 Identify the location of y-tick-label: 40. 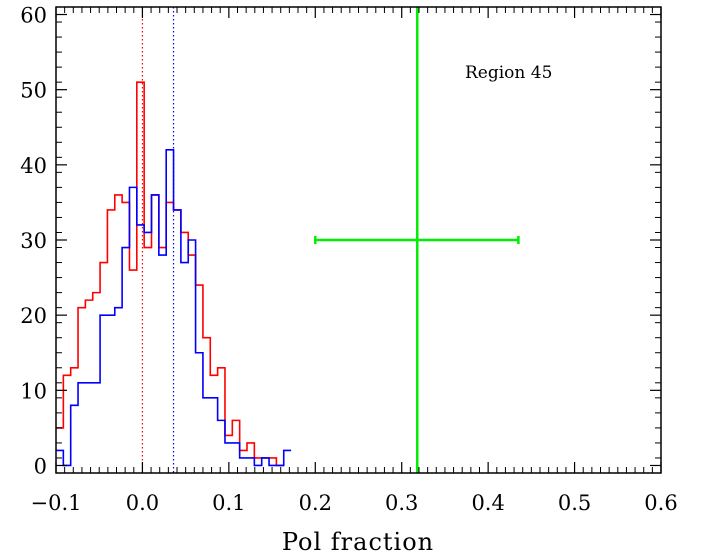
(33, 166).